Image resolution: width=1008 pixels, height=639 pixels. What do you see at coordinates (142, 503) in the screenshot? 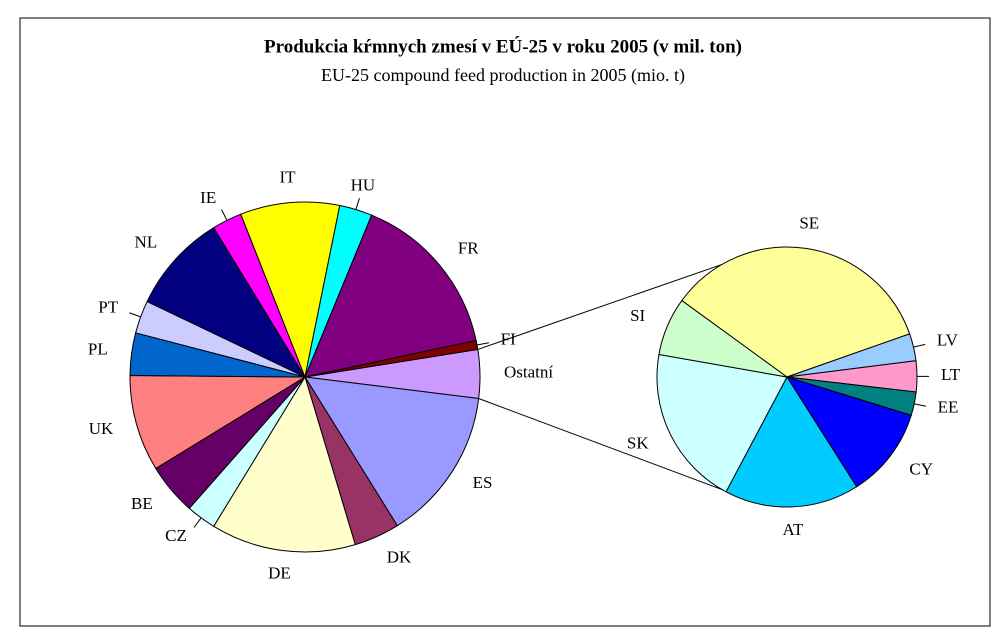
I see `slice-label: BE` at bounding box center [142, 503].